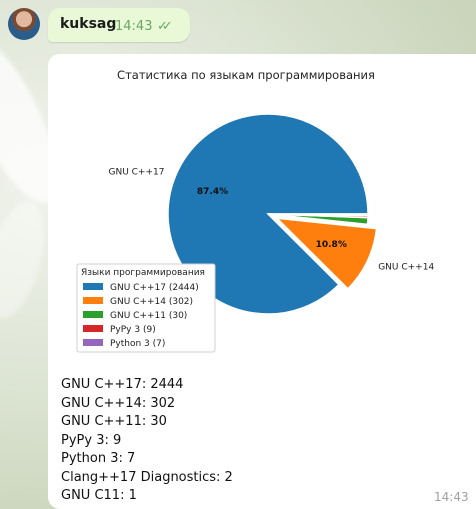  What do you see at coordinates (143, 273) in the screenshot?
I see `legend-title: Языки программирования` at bounding box center [143, 273].